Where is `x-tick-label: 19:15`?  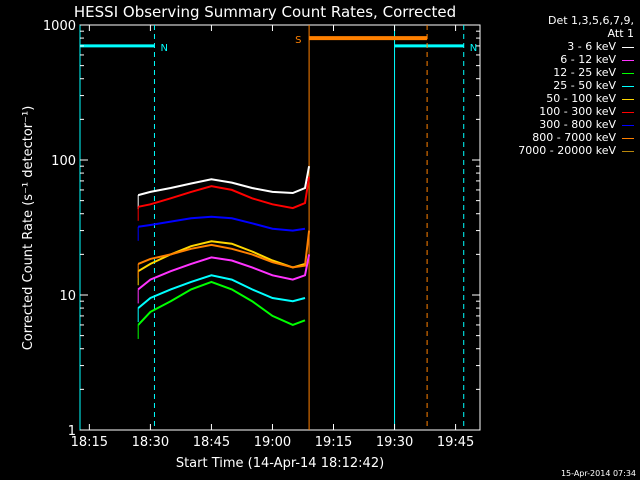
x-tick-label: 19:15 is located at coordinates (333, 442).